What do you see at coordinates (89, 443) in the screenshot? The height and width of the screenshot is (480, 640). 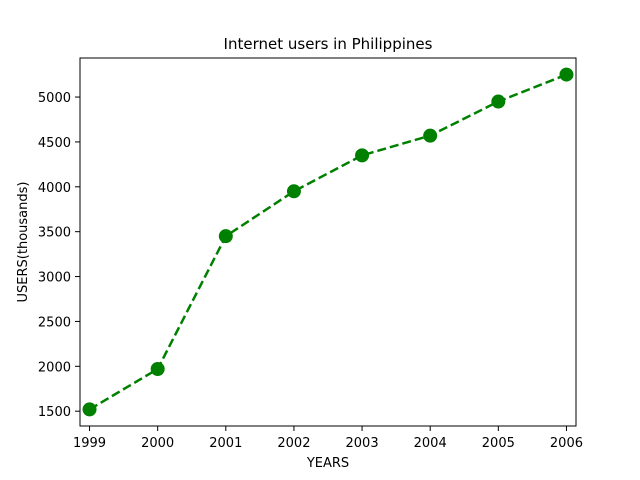 I see `x-tick-label: 1999` at bounding box center [89, 443].